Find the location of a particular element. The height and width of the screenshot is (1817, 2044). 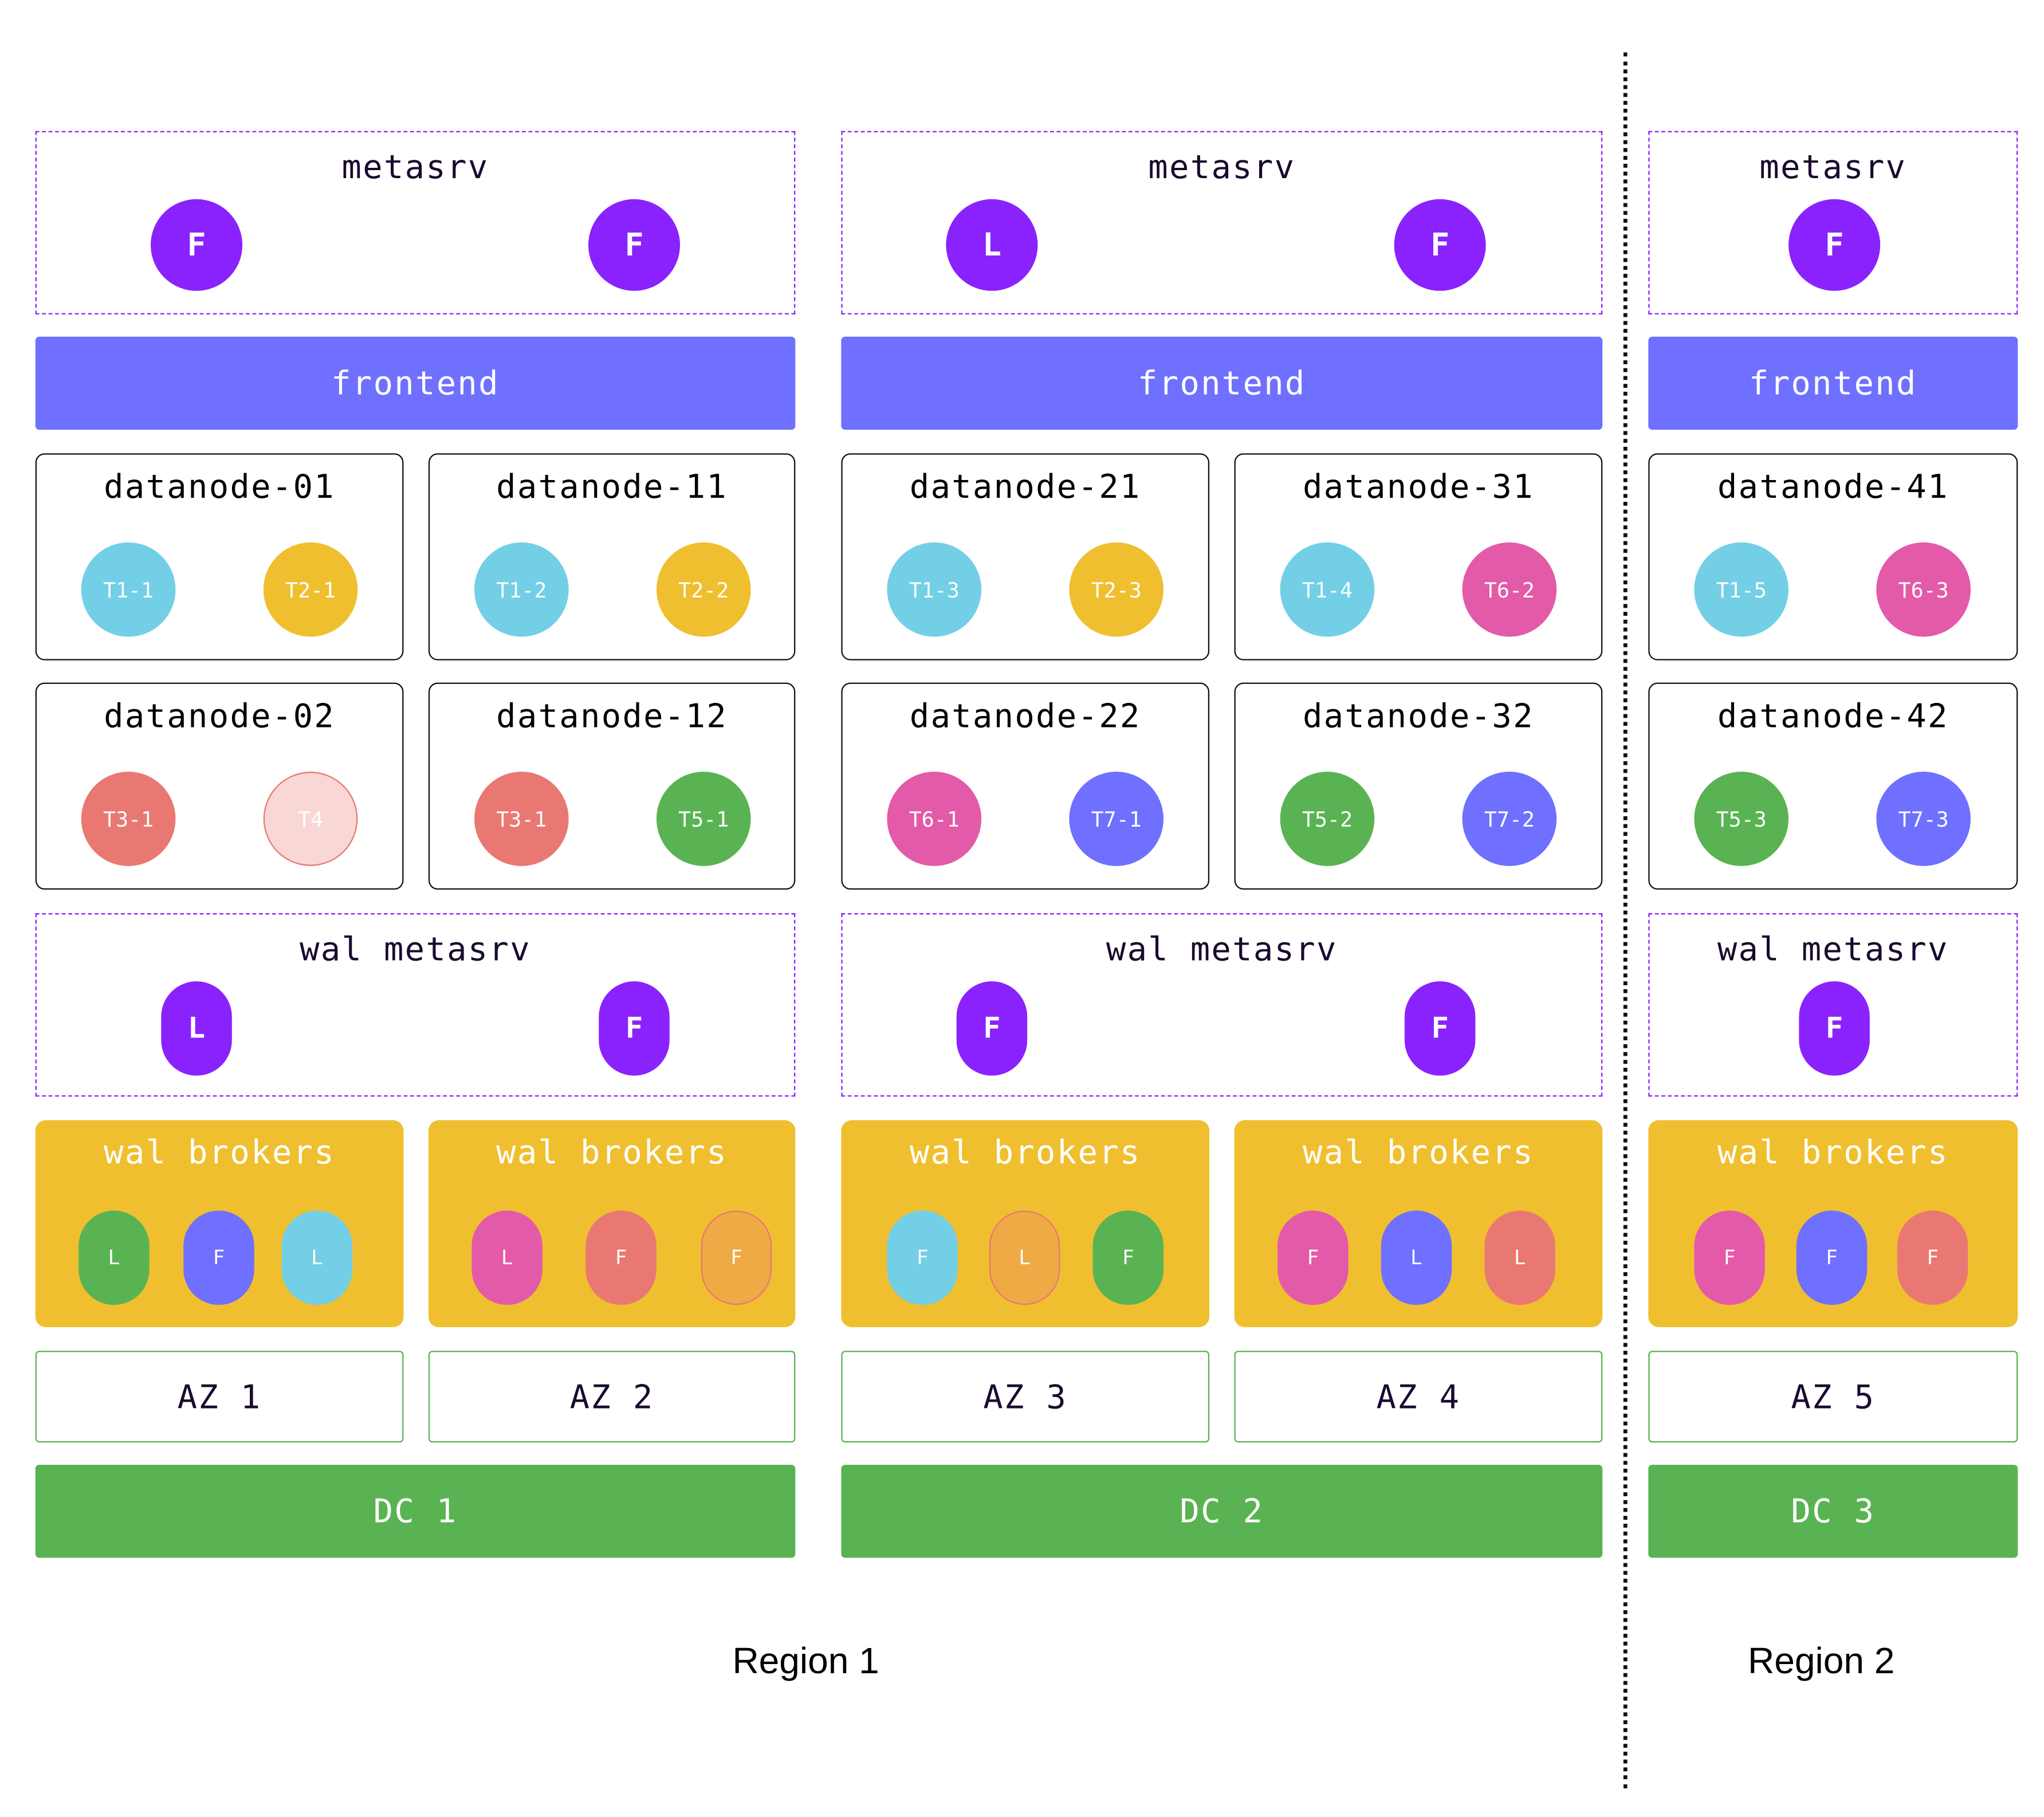

tablet-region: T1-4 is located at coordinates (1327, 590).